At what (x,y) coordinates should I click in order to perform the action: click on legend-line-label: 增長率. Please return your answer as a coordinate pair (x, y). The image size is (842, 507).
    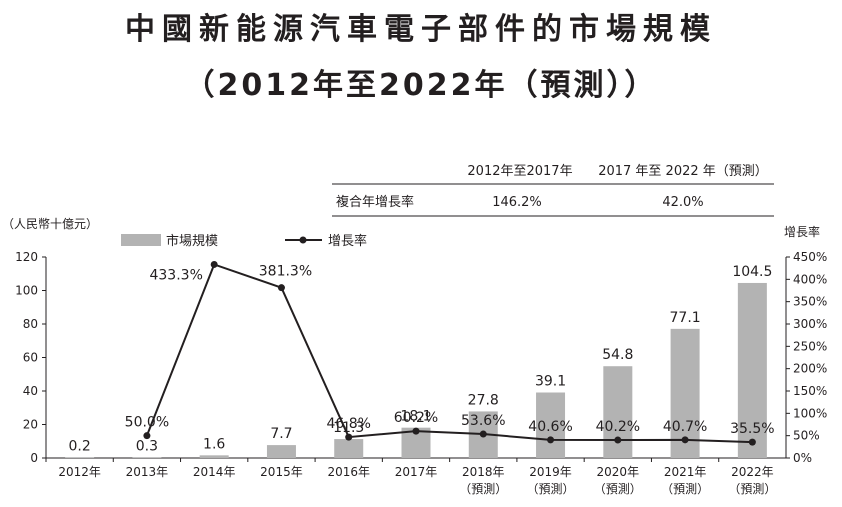
    Looking at the image, I should click on (347, 241).